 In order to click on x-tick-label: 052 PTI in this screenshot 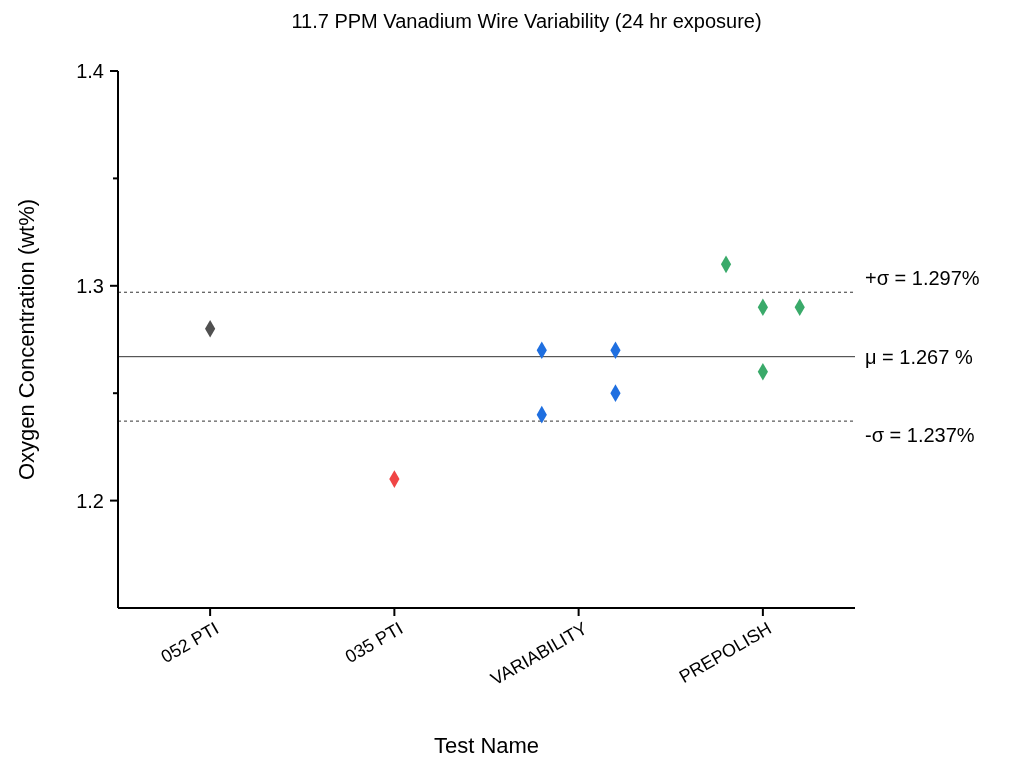, I will do `click(190, 642)`.